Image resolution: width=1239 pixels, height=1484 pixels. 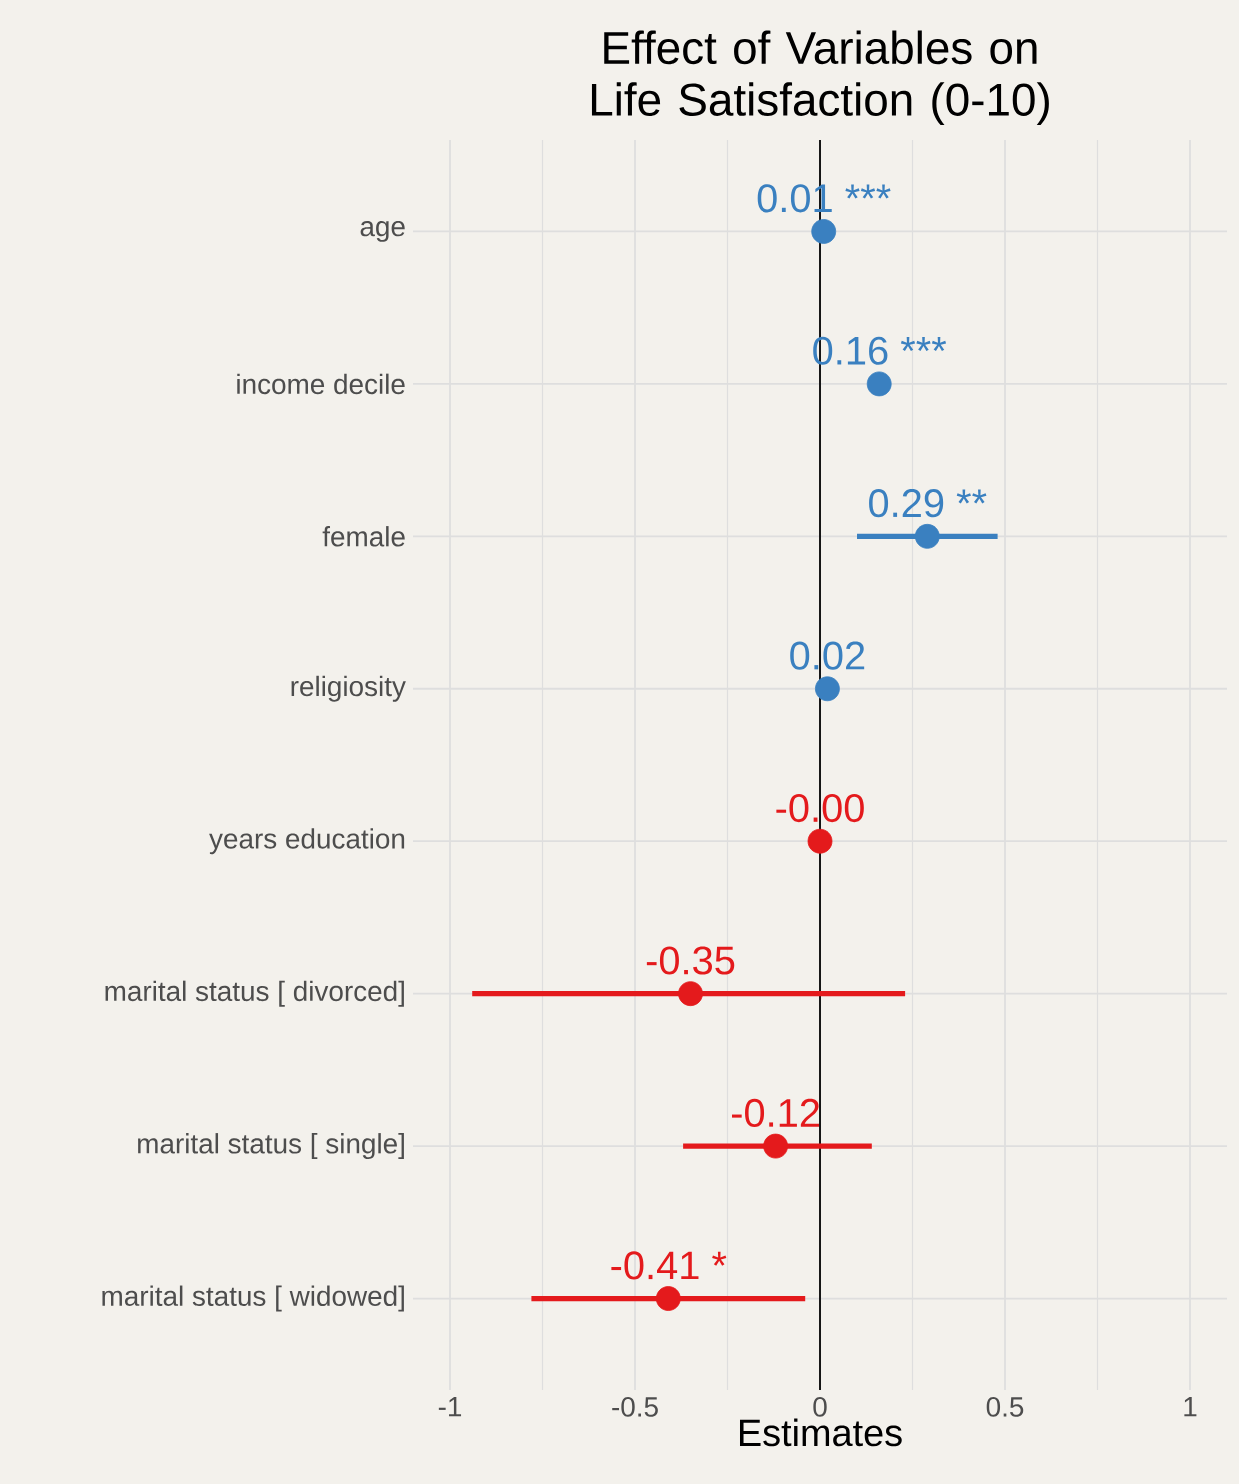 I want to click on data-label: -0.41 *, so click(x=669, y=1265).